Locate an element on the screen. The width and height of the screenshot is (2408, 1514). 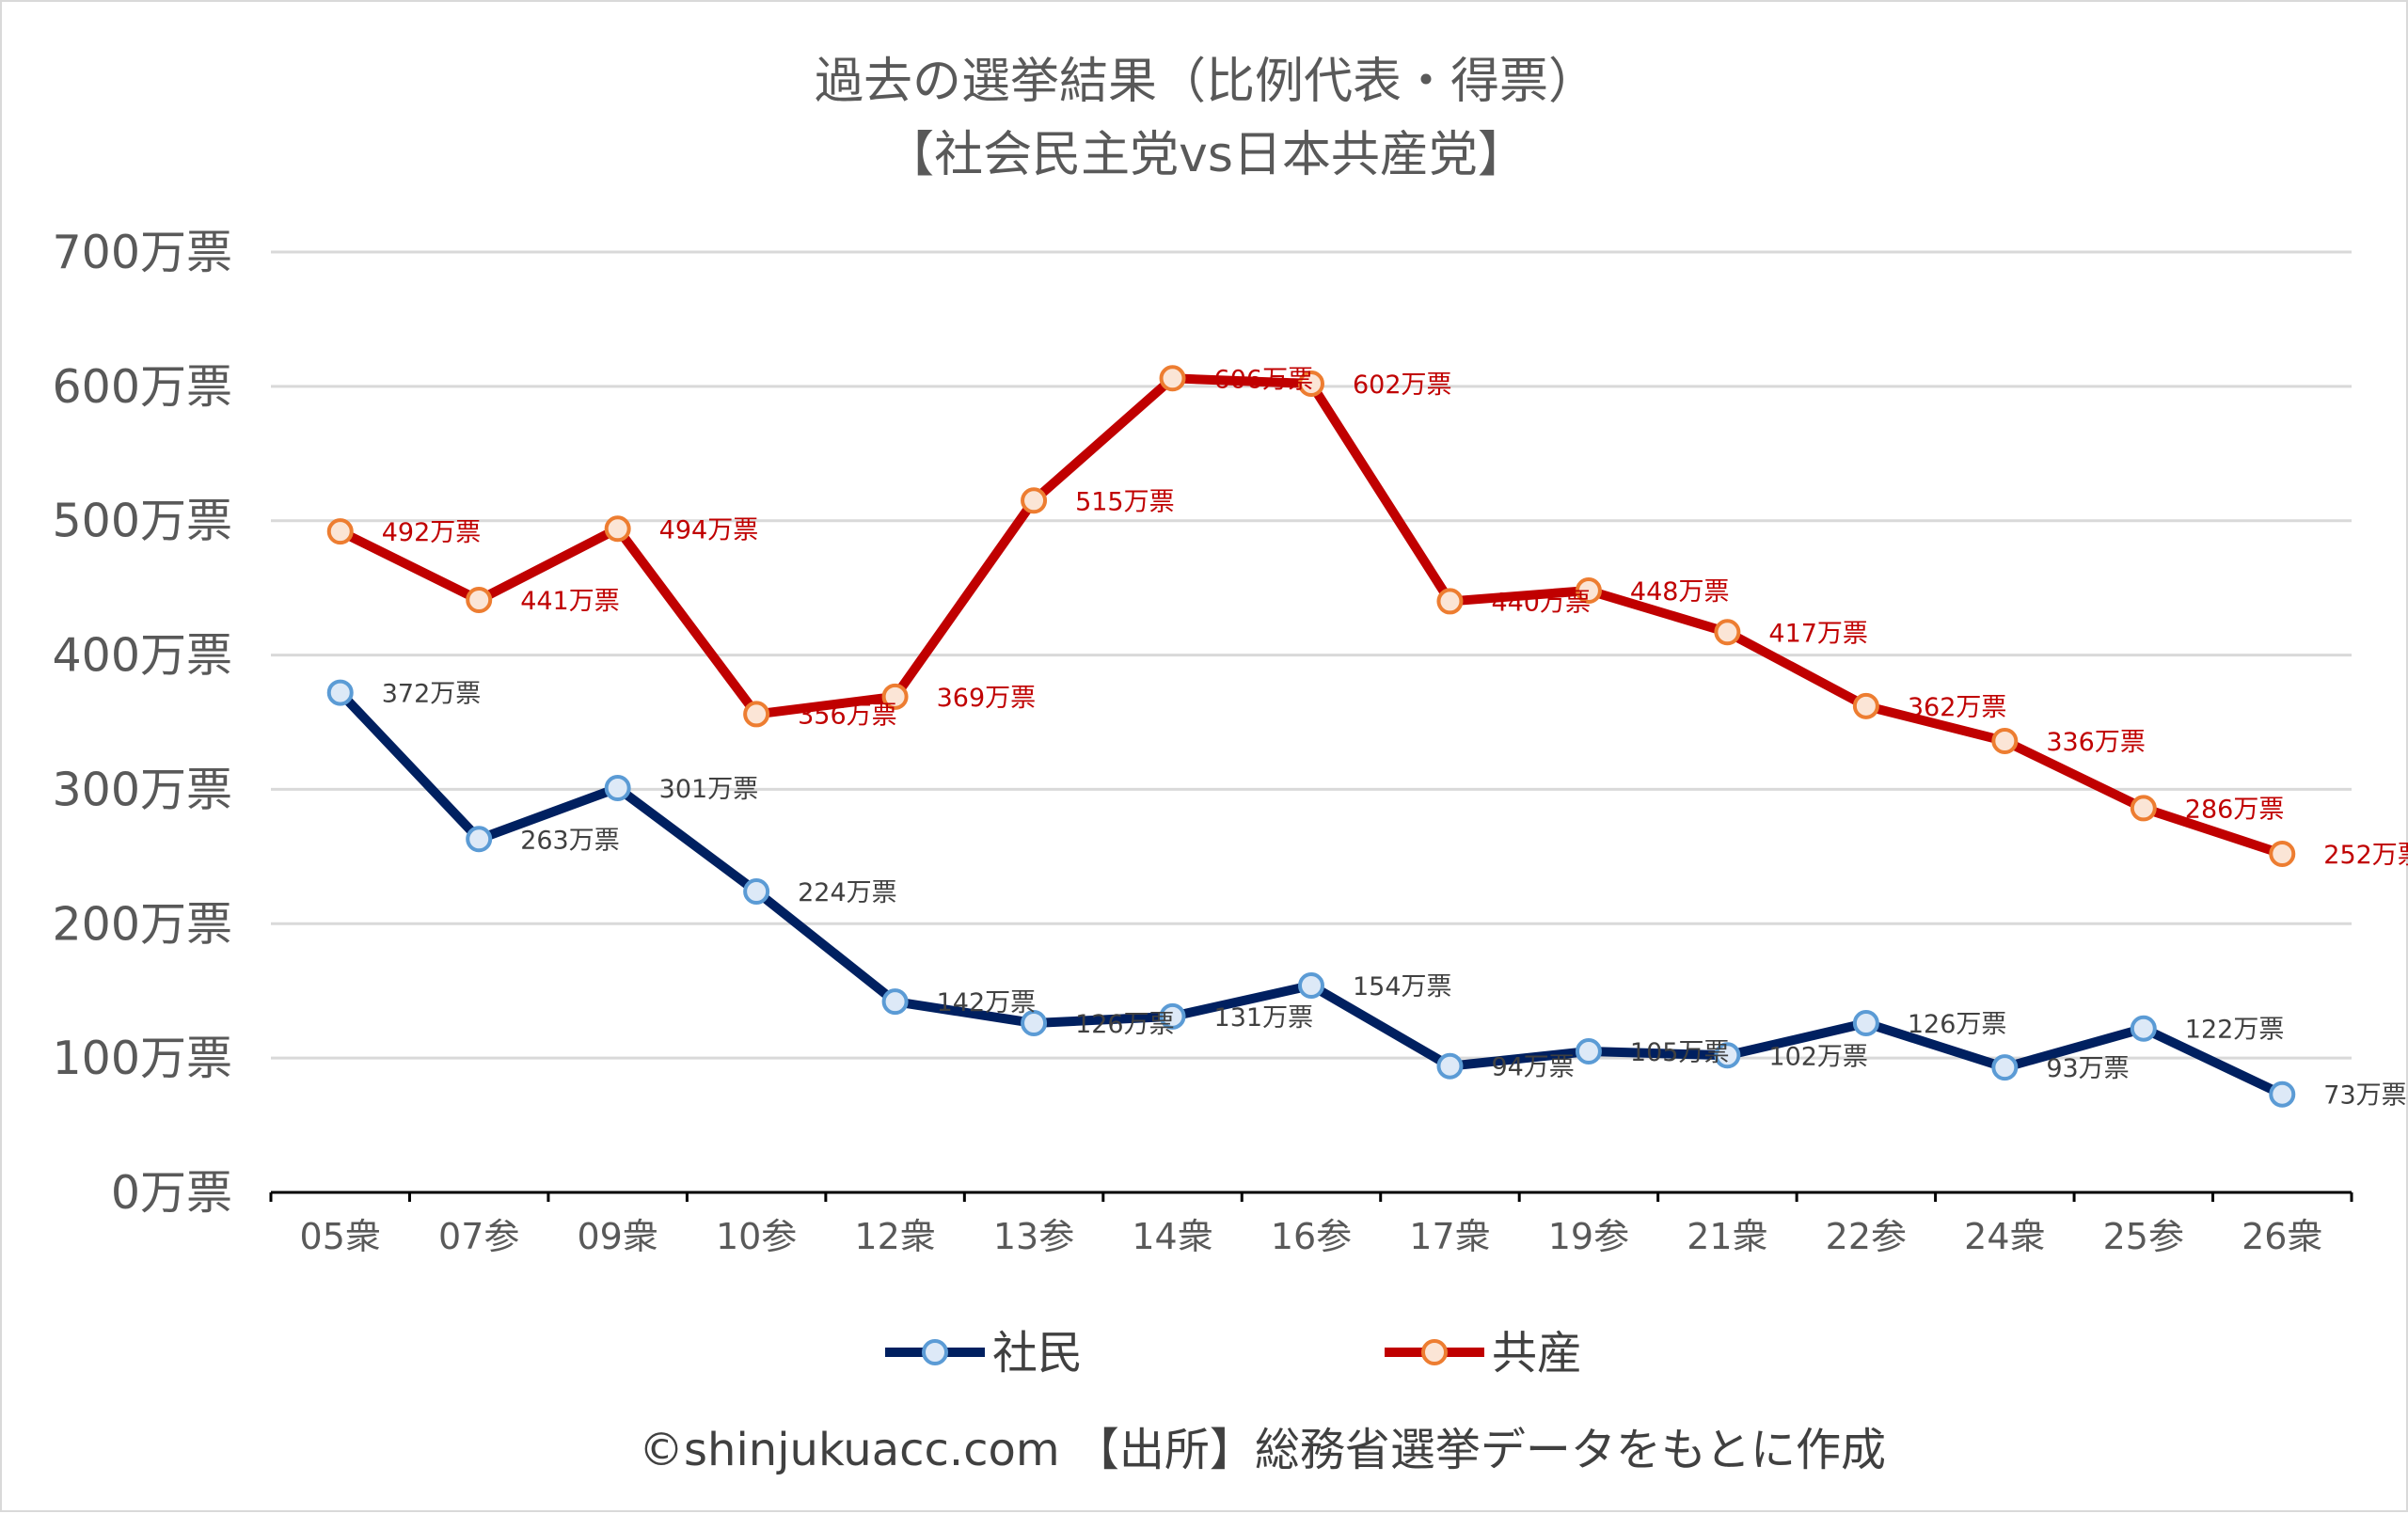
data-label: 492万票 is located at coordinates (432, 532).